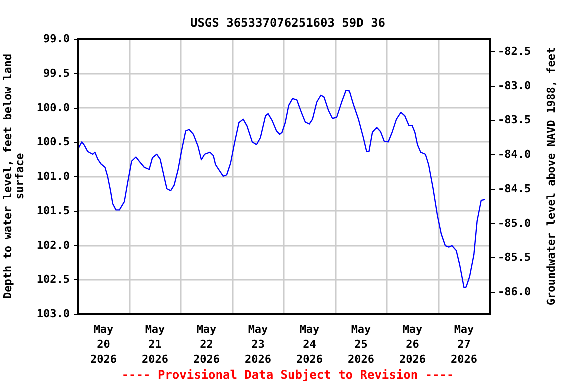 This screenshot has width=576, height=384. What do you see at coordinates (53, 107) in the screenshot?
I see `y-tick-label: 100.0` at bounding box center [53, 107].